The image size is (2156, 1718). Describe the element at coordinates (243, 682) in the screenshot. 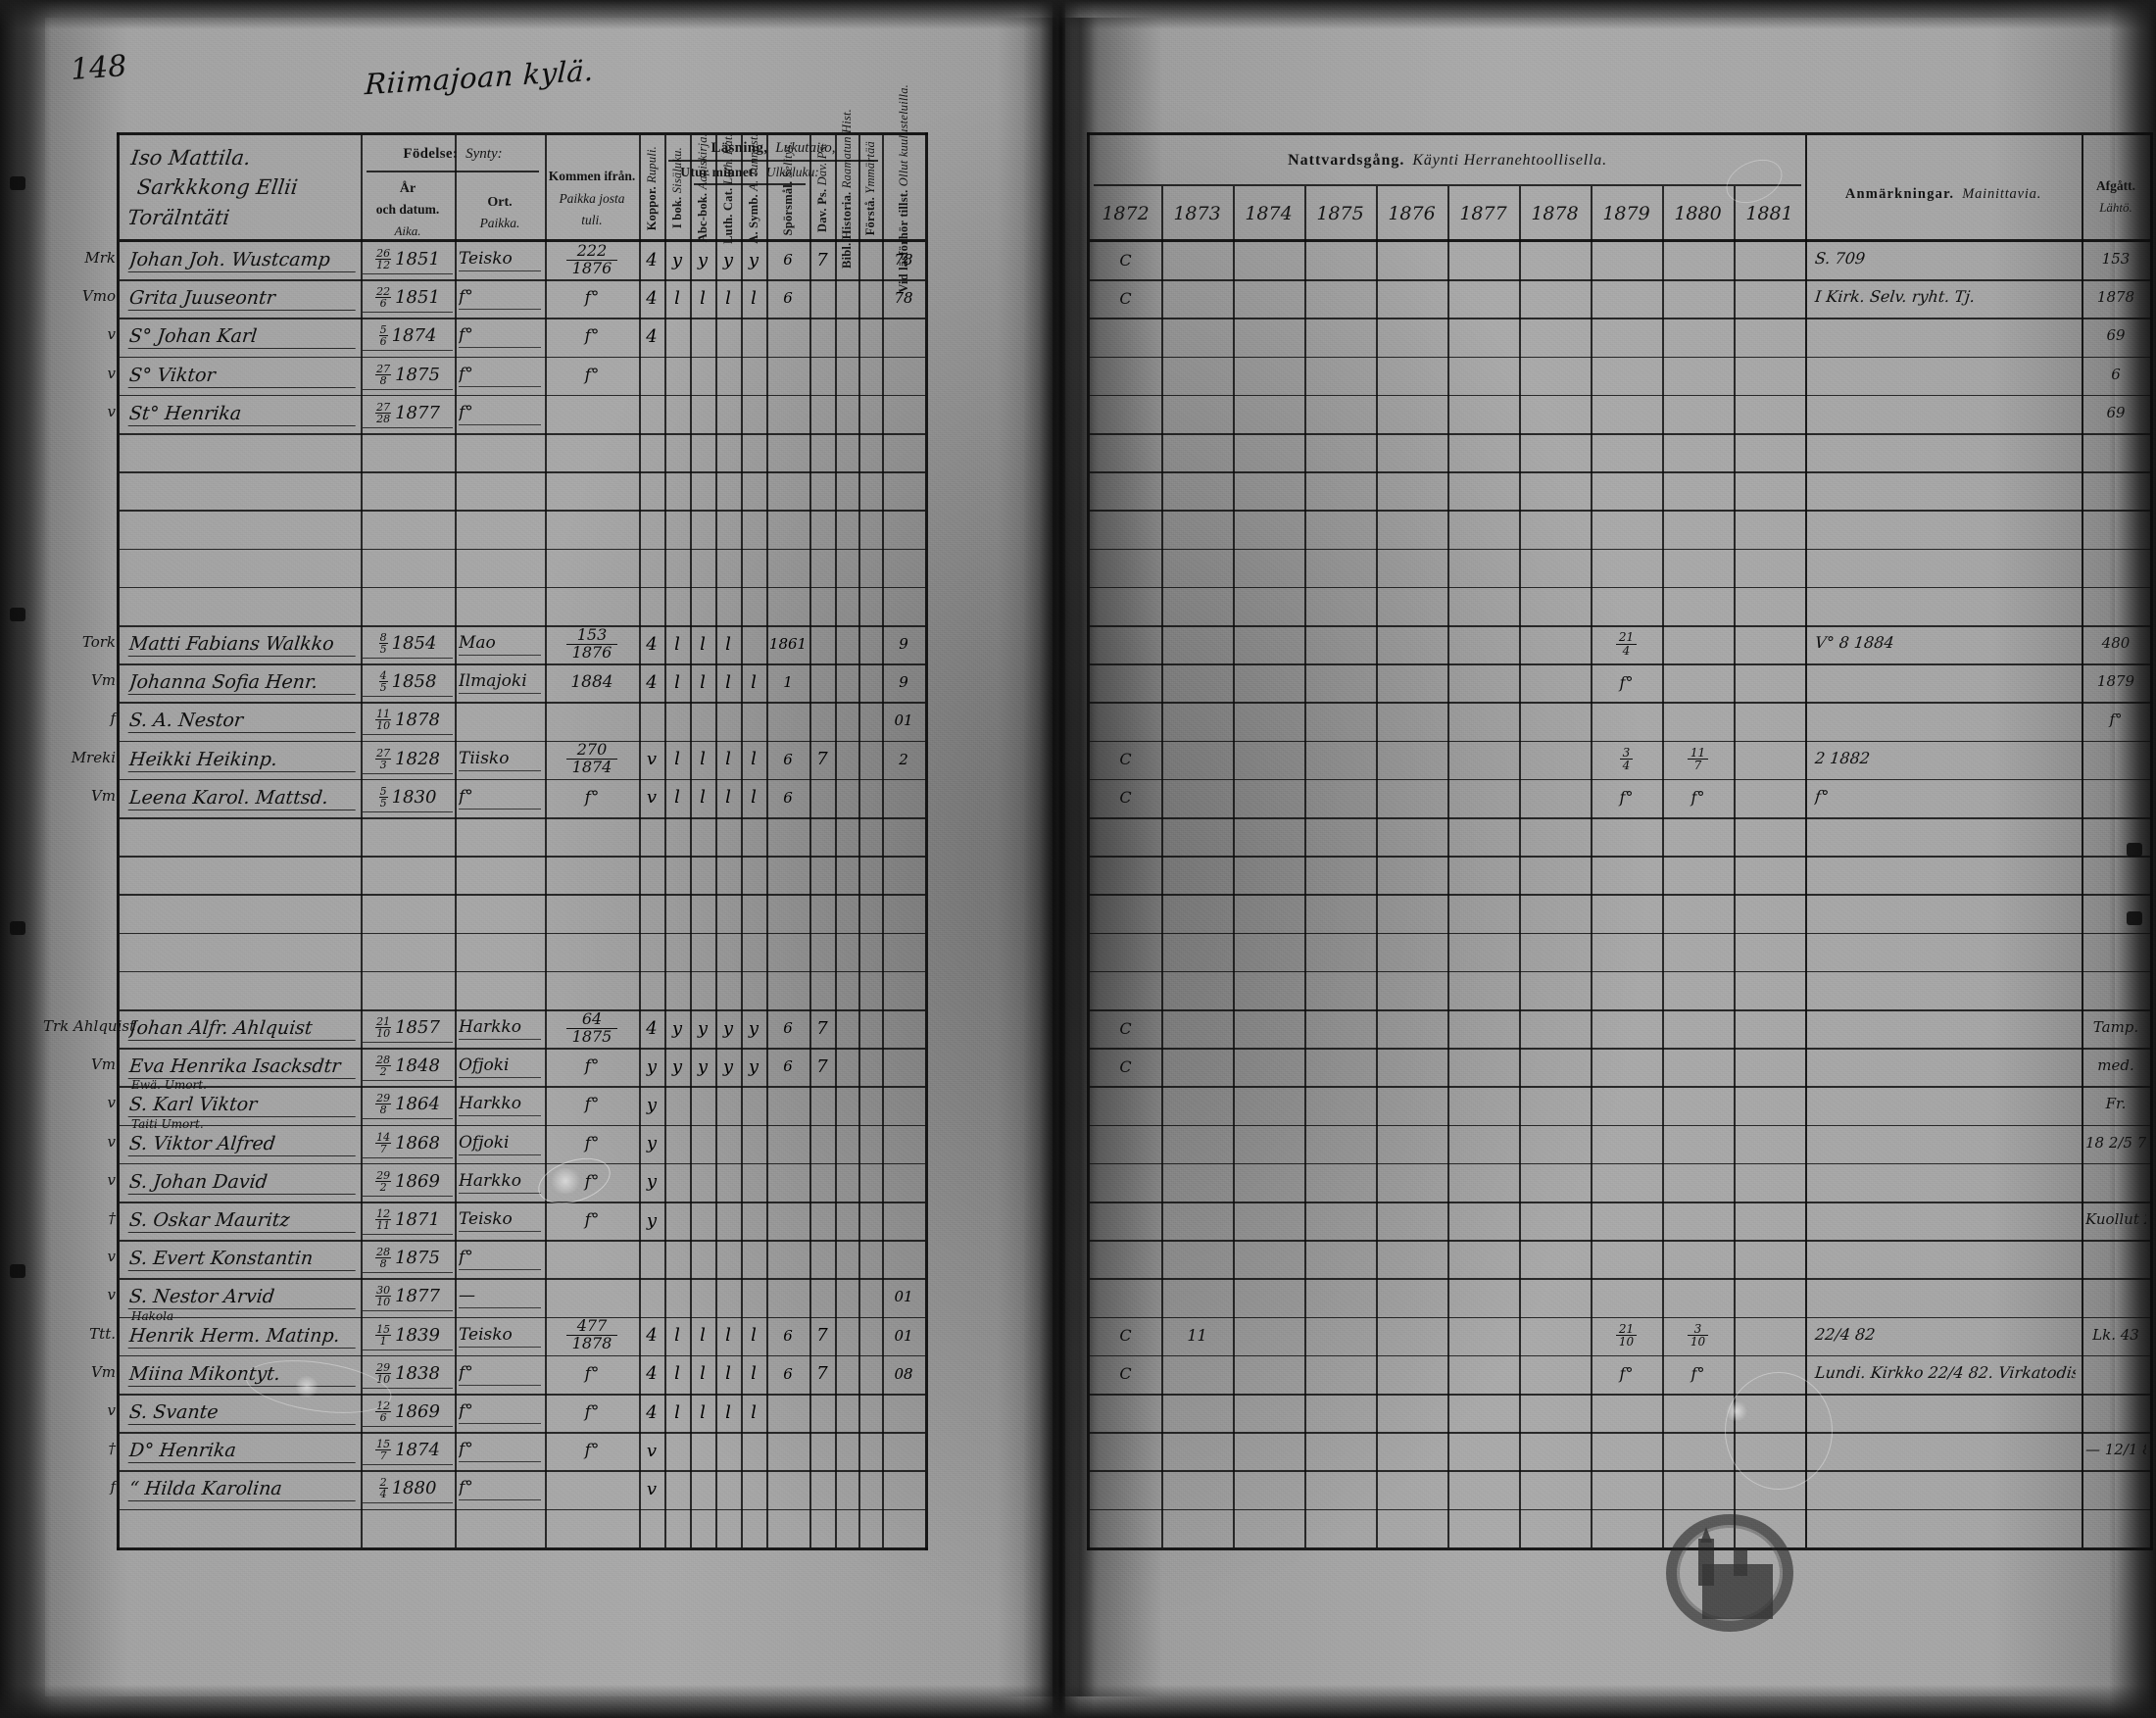

I see `person-name: Johanna Sofia Henr.` at that location.